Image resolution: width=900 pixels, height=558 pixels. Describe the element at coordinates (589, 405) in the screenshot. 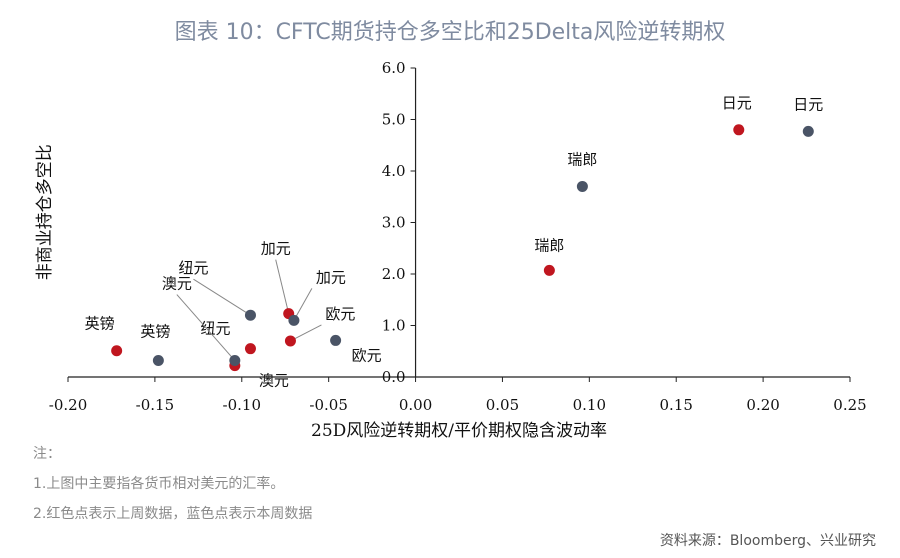

I see `x-tick-label: 0.10` at that location.